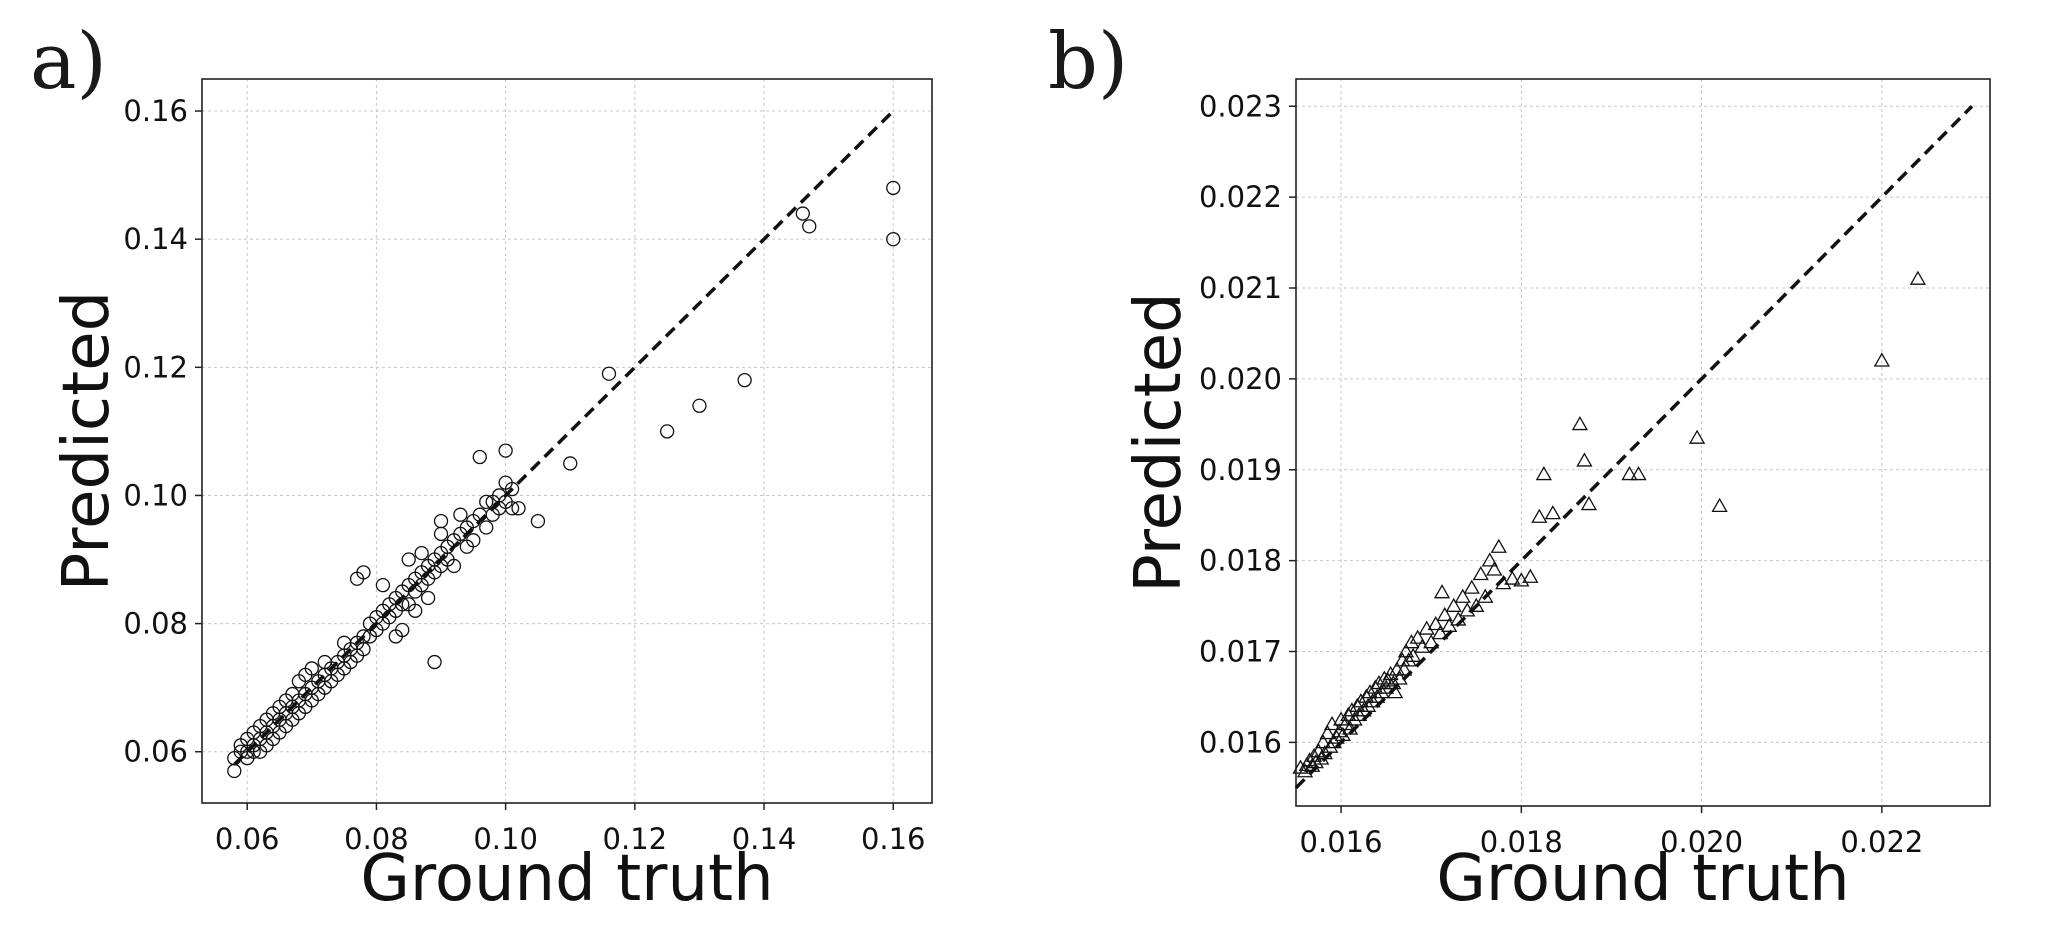 The height and width of the screenshot is (928, 2048). Describe the element at coordinates (635, 839) in the screenshot. I see `x-tick-label: 0.12` at that location.